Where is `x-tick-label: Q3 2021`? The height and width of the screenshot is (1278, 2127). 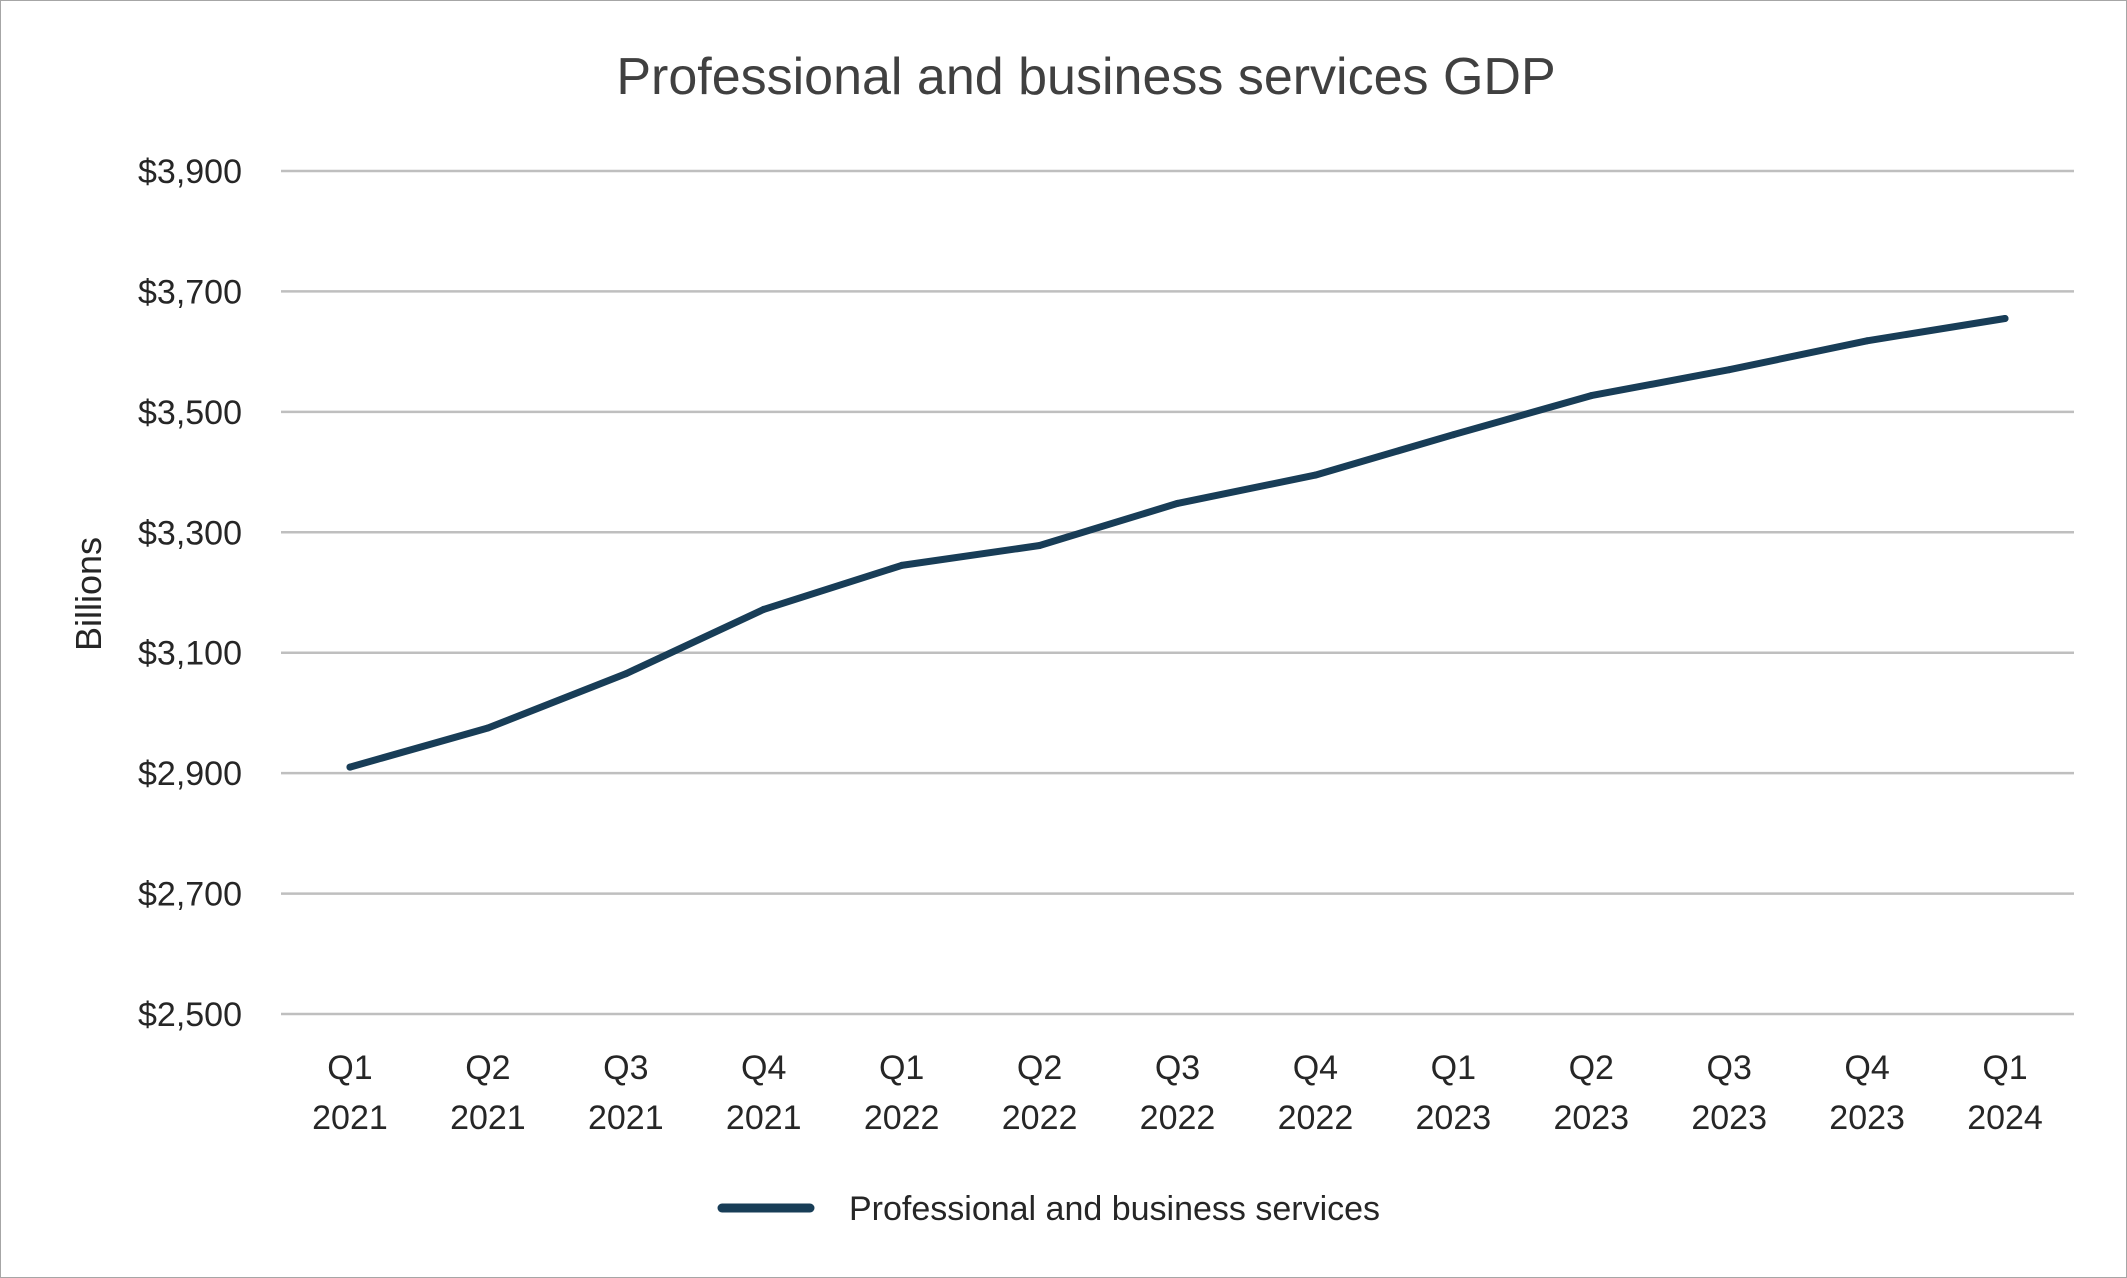
x-tick-label: Q3 2021 is located at coordinates (626, 1093).